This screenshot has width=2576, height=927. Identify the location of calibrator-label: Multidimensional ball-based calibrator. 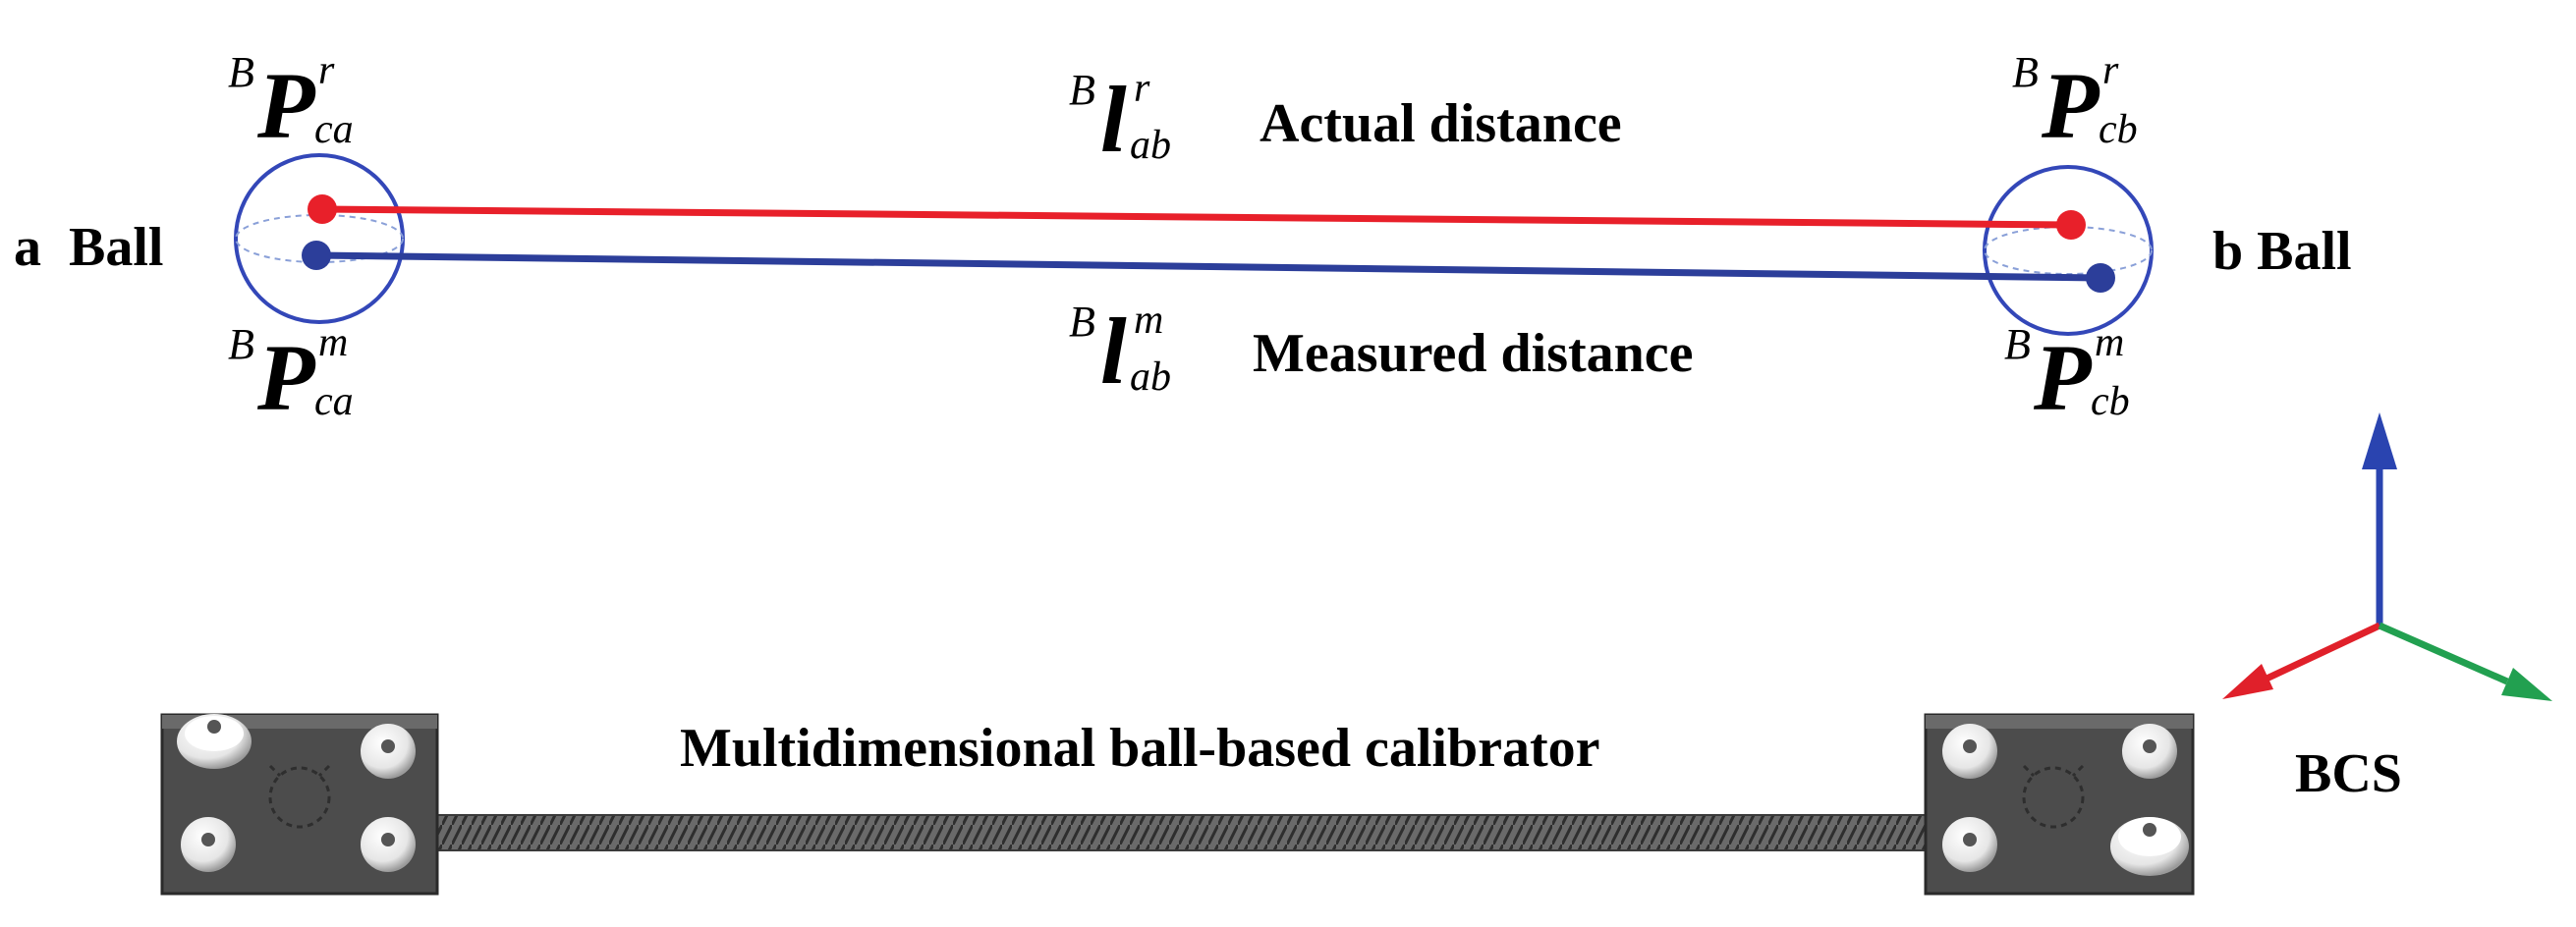
(1140, 748).